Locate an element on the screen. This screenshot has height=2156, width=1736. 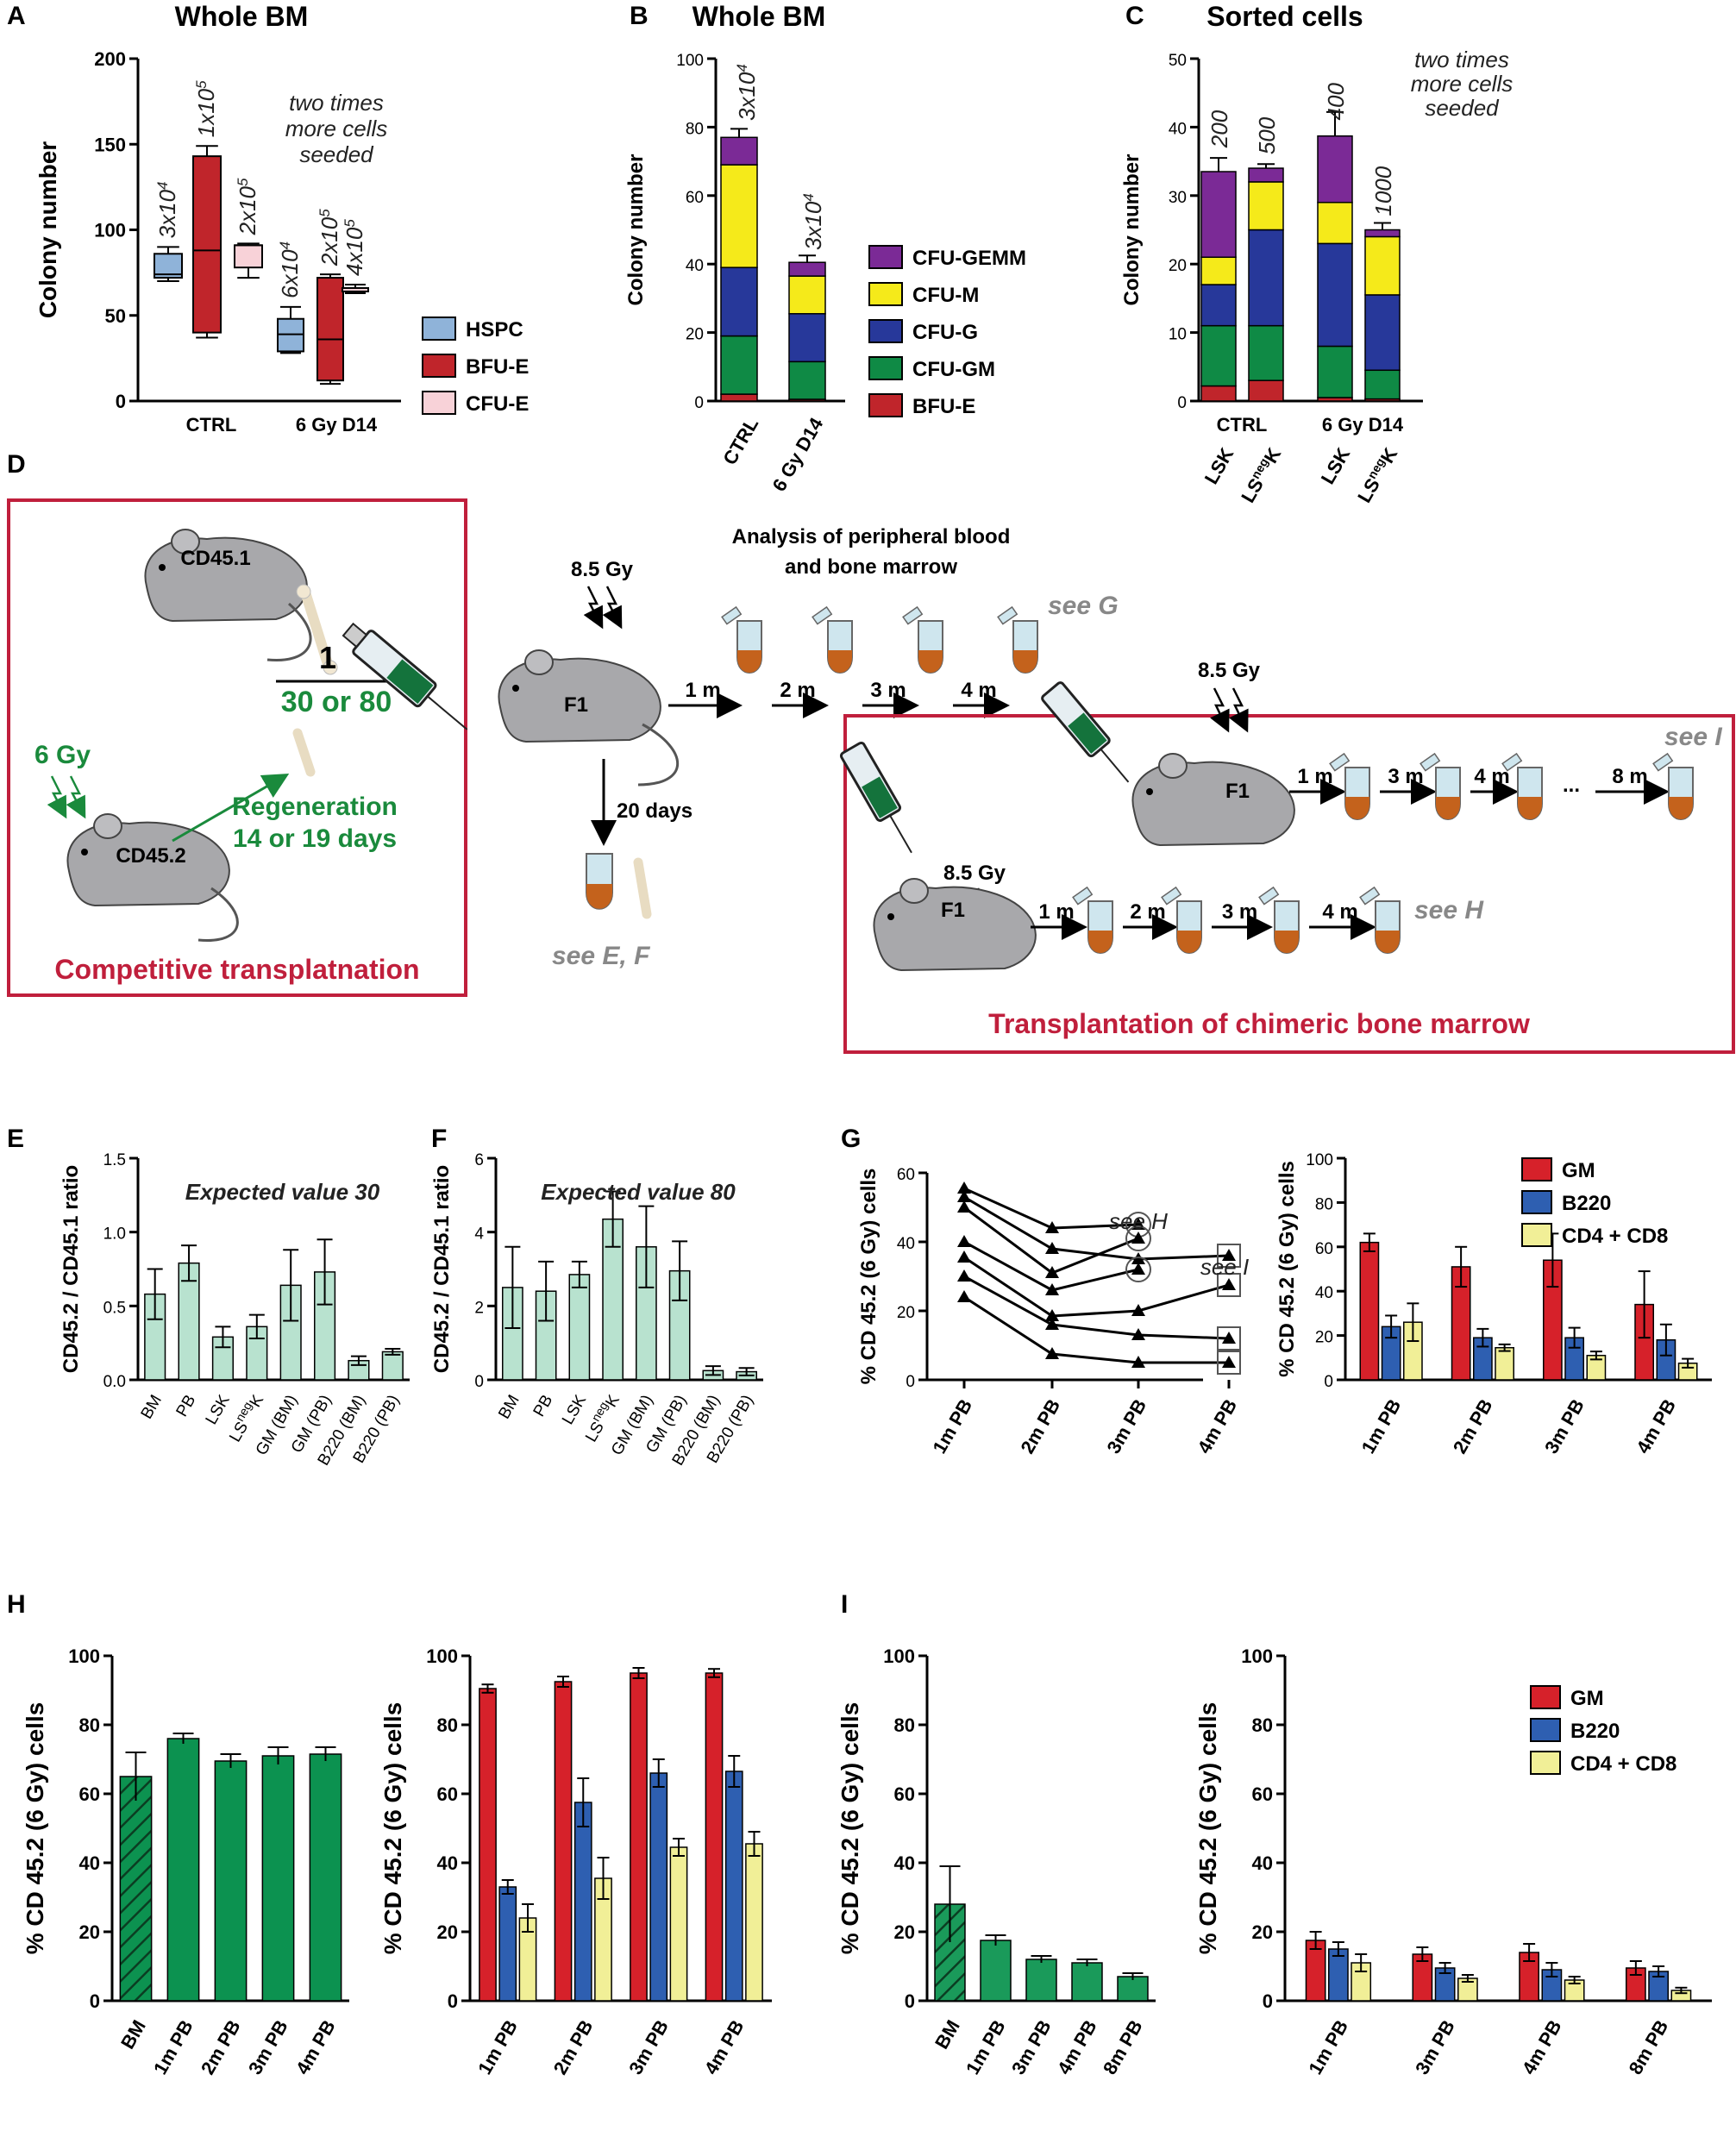
chart-note: see I is located at coordinates (1224, 1267).